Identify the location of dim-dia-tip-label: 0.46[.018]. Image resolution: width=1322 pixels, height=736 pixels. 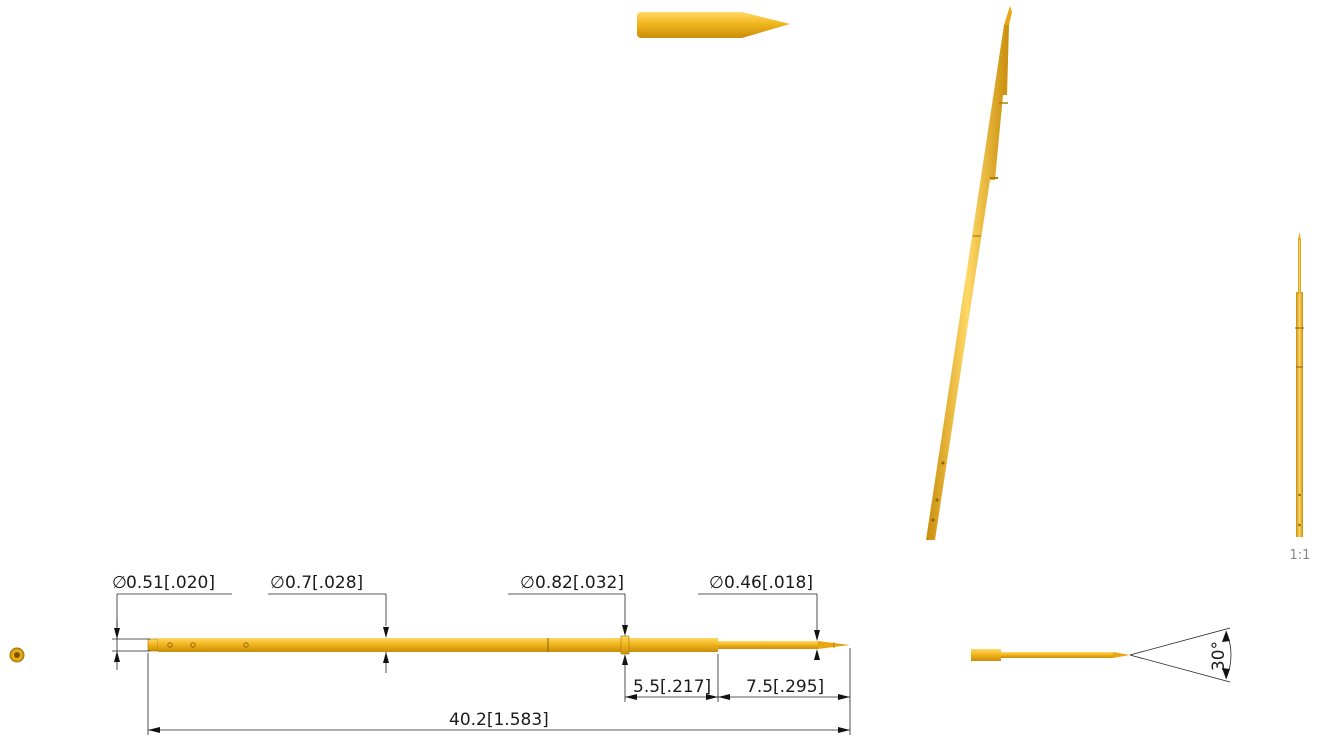
(768, 583).